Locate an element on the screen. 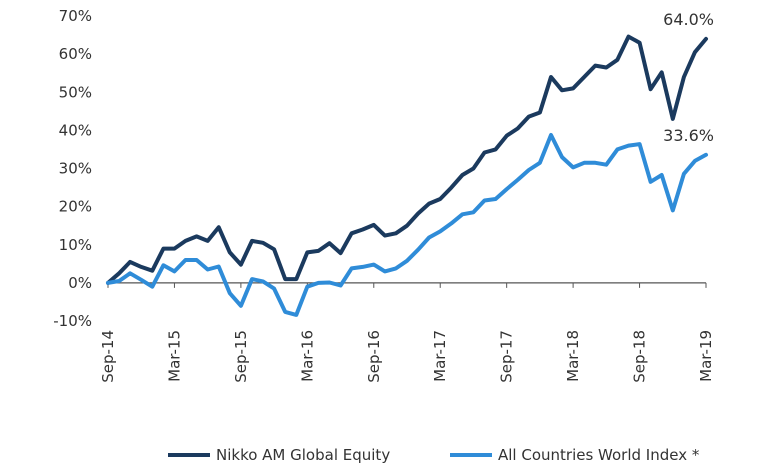  x-tick-label: Mar-15 is located at coordinates (174, 356).